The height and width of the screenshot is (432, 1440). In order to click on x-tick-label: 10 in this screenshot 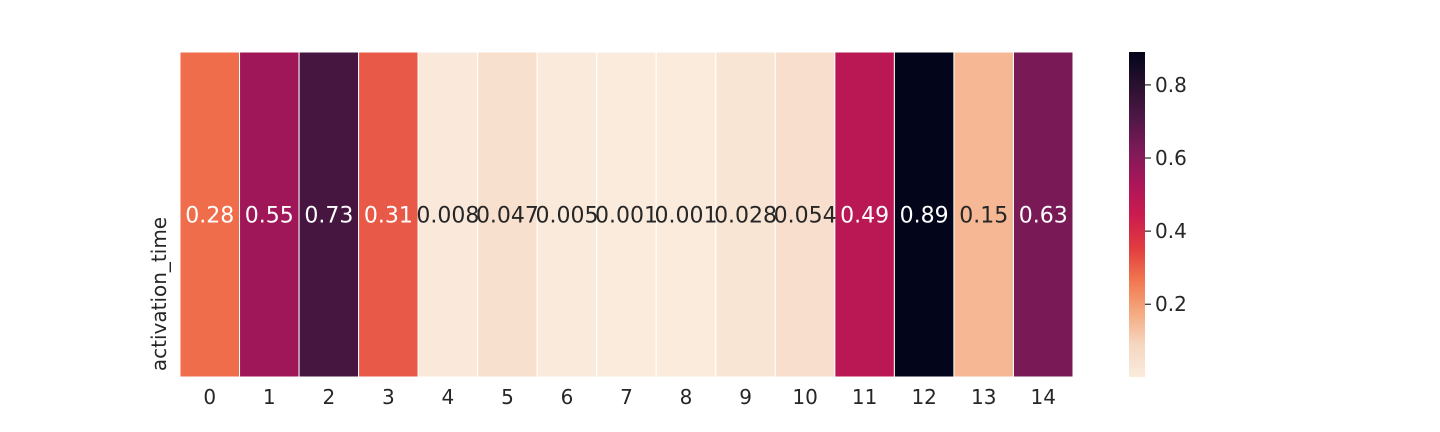, I will do `click(804, 397)`.